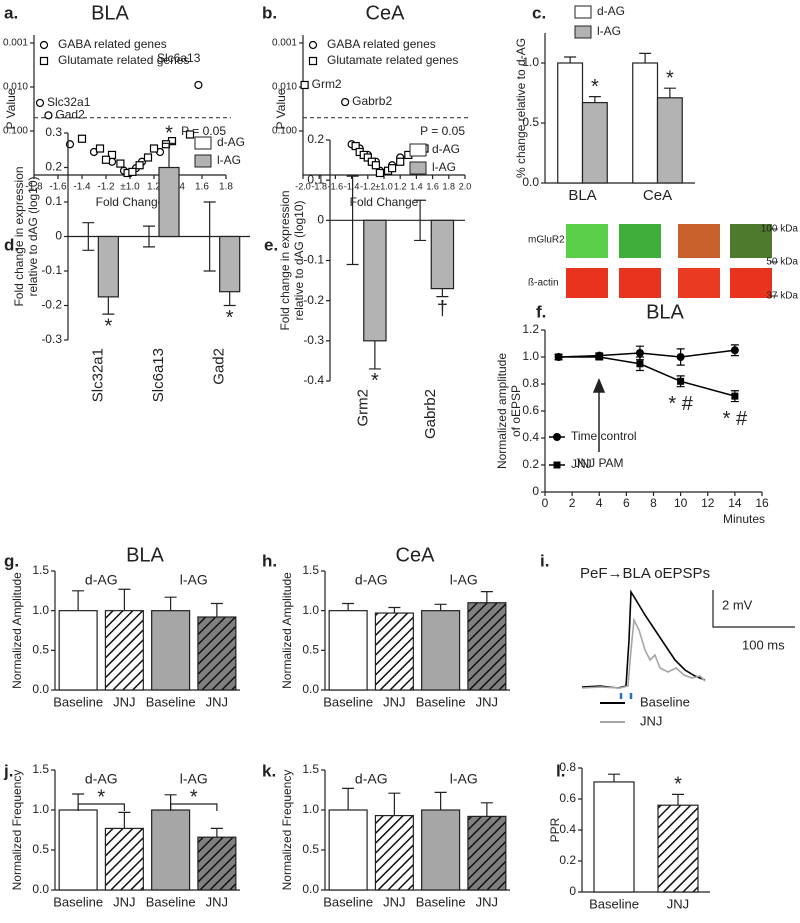 This screenshot has width=800, height=923. What do you see at coordinates (544, 560) in the screenshot?
I see `panel-label: i.` at bounding box center [544, 560].